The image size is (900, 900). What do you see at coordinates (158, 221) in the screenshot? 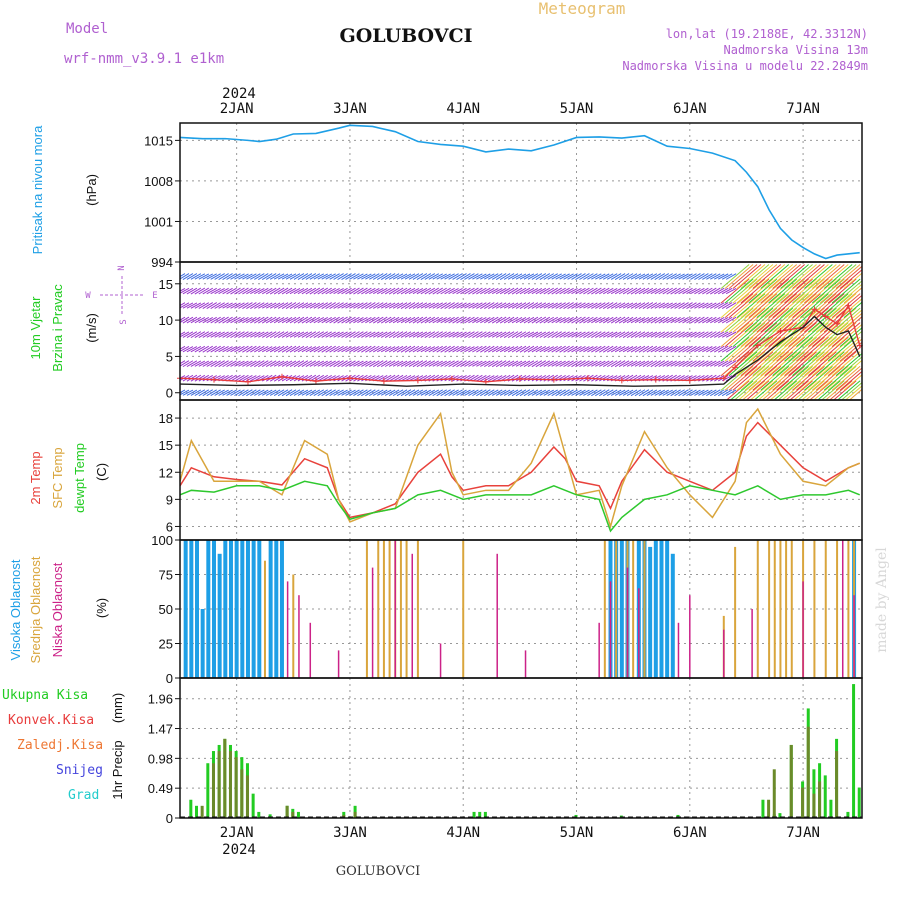
I see `y-tick-label: 1001` at bounding box center [158, 221].